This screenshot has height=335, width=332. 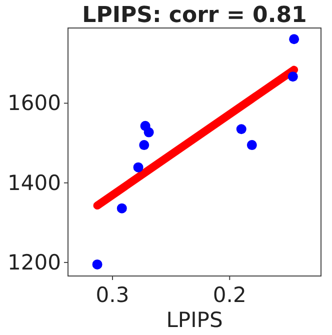 What do you see at coordinates (34, 103) in the screenshot?
I see `y-tick-label: 1600` at bounding box center [34, 103].